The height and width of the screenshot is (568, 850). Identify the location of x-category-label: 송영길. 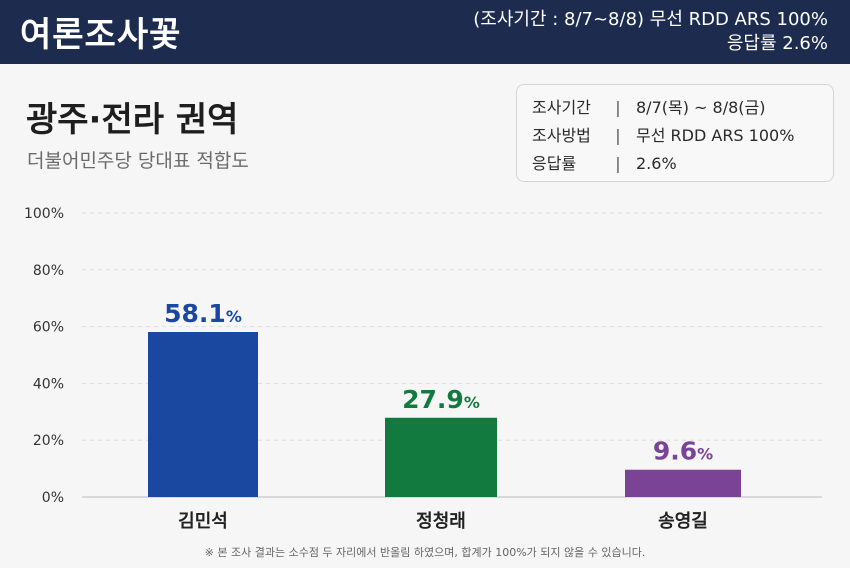
(683, 521).